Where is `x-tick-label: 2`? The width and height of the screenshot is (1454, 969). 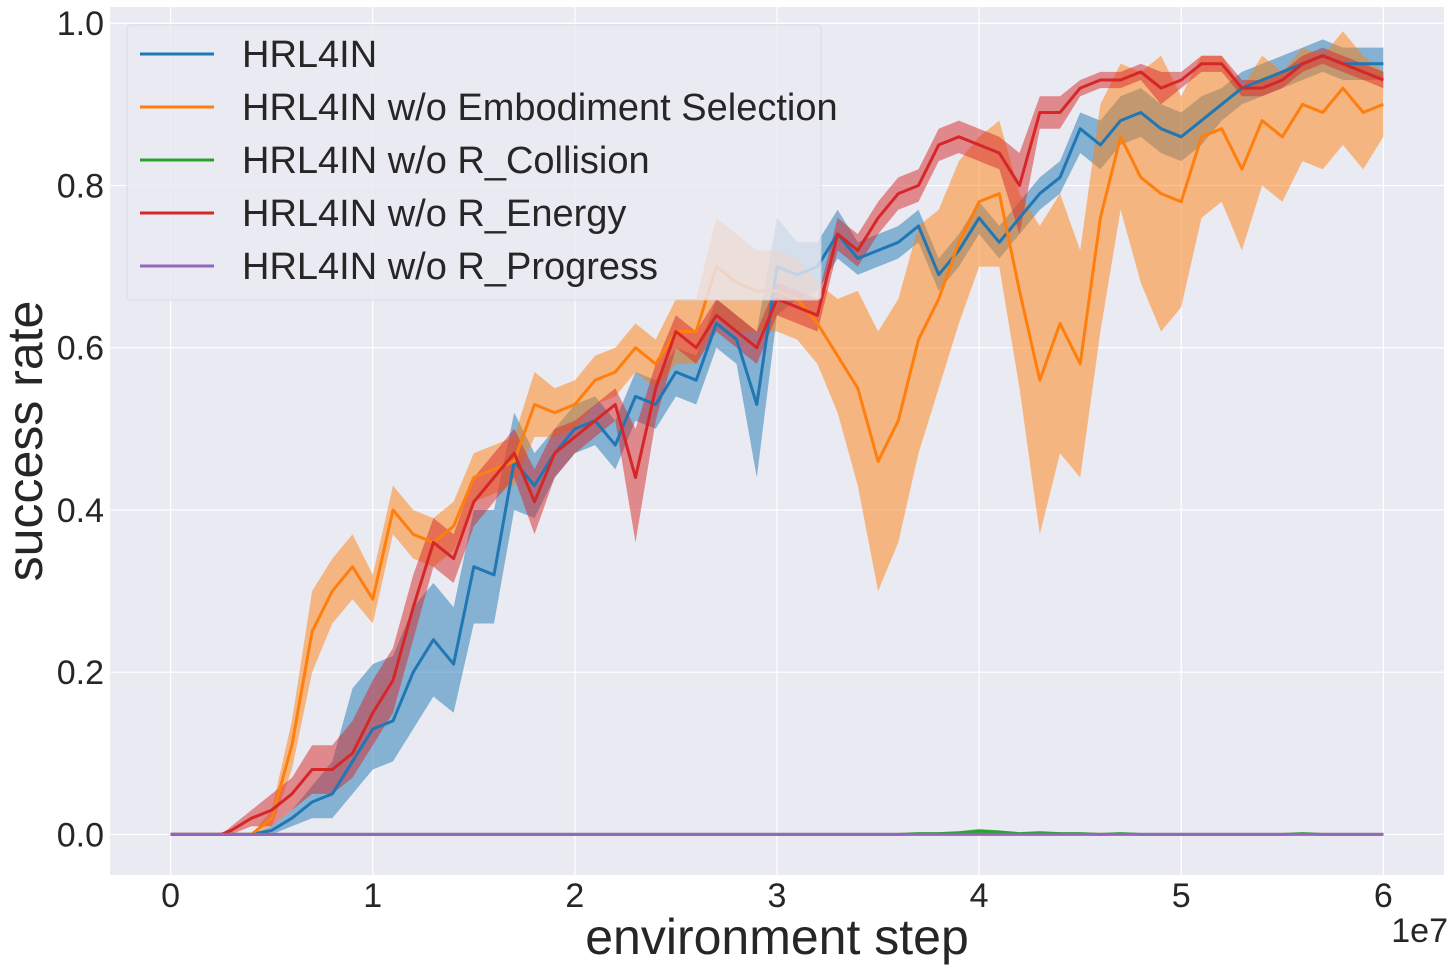 x-tick-label: 2 is located at coordinates (574, 896).